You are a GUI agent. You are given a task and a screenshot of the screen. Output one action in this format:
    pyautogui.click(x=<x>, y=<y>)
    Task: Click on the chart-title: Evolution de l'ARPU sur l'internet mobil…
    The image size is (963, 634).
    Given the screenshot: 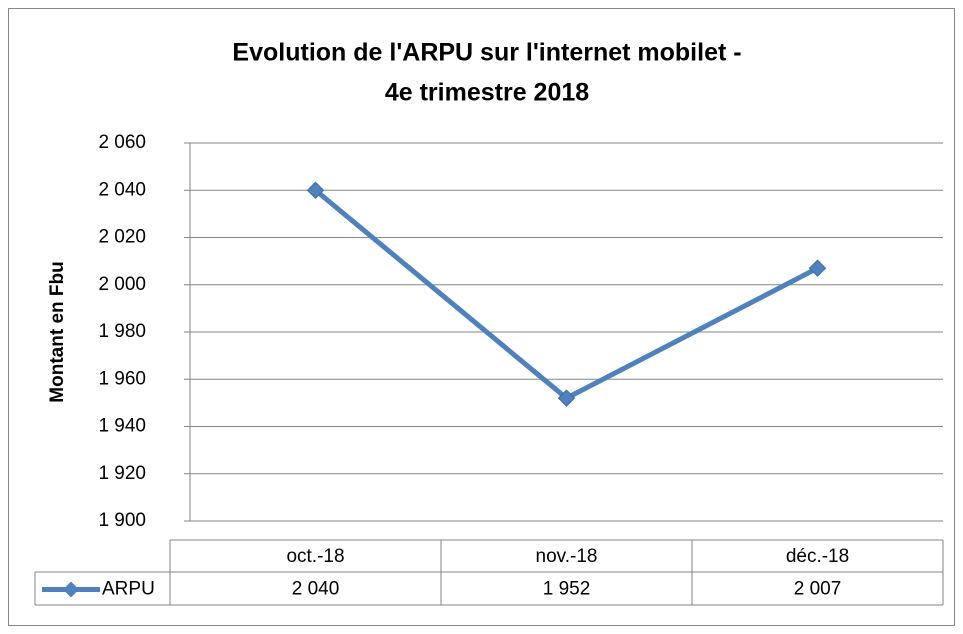 What is the action you would take?
    pyautogui.click(x=486, y=53)
    